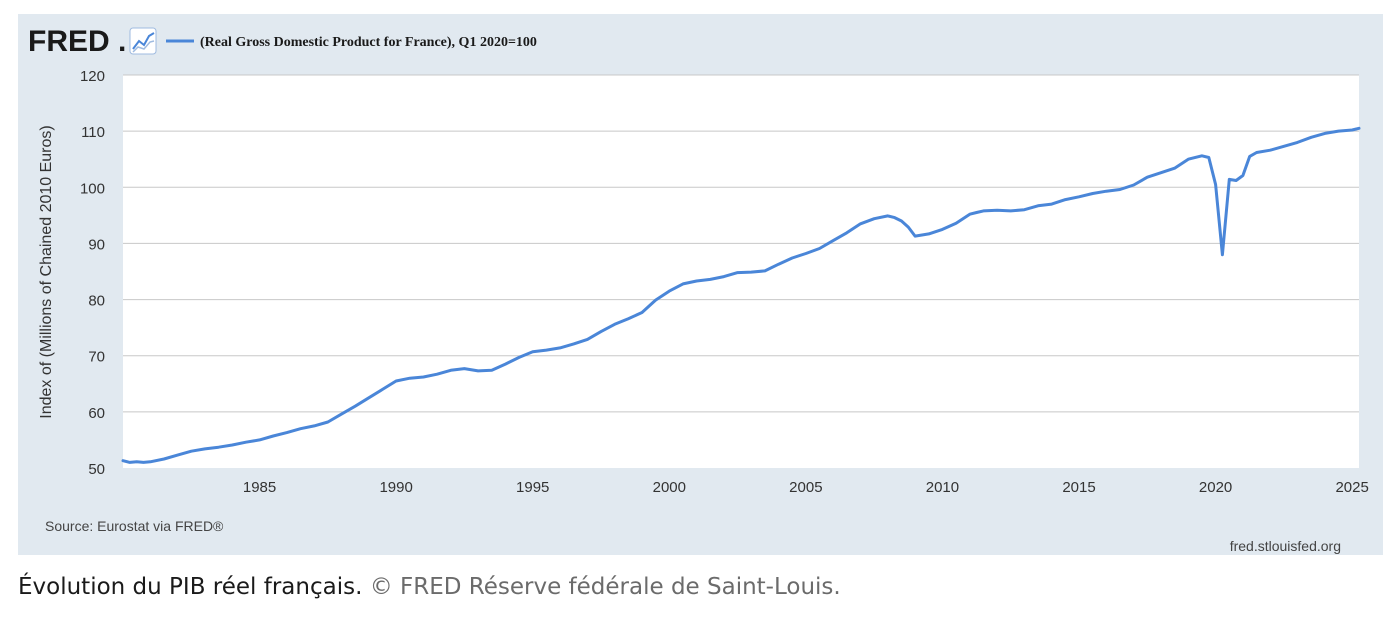 The width and height of the screenshot is (1399, 624). I want to click on x-tick-2005: 2005, so click(805, 487).